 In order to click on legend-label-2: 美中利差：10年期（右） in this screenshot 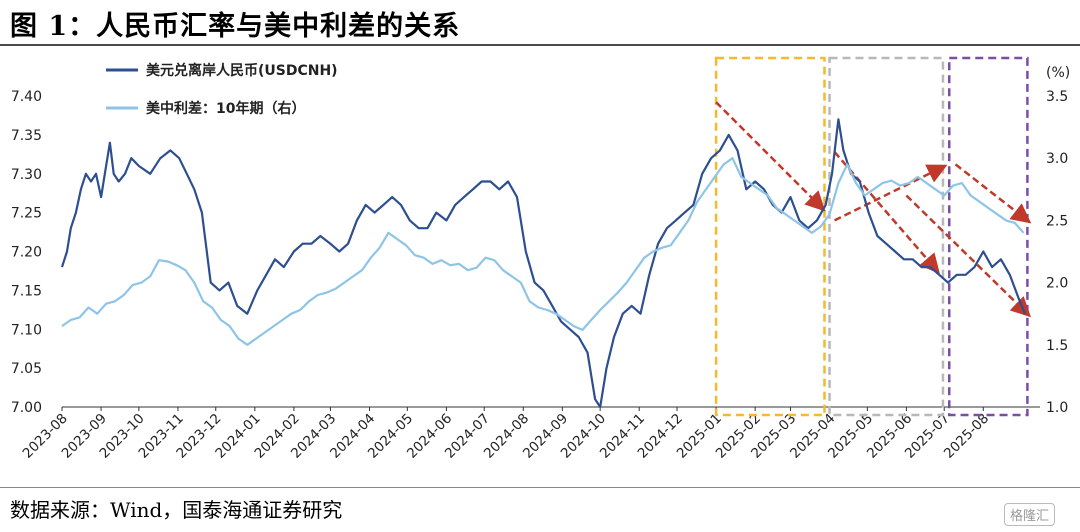, I will do `click(225, 108)`.